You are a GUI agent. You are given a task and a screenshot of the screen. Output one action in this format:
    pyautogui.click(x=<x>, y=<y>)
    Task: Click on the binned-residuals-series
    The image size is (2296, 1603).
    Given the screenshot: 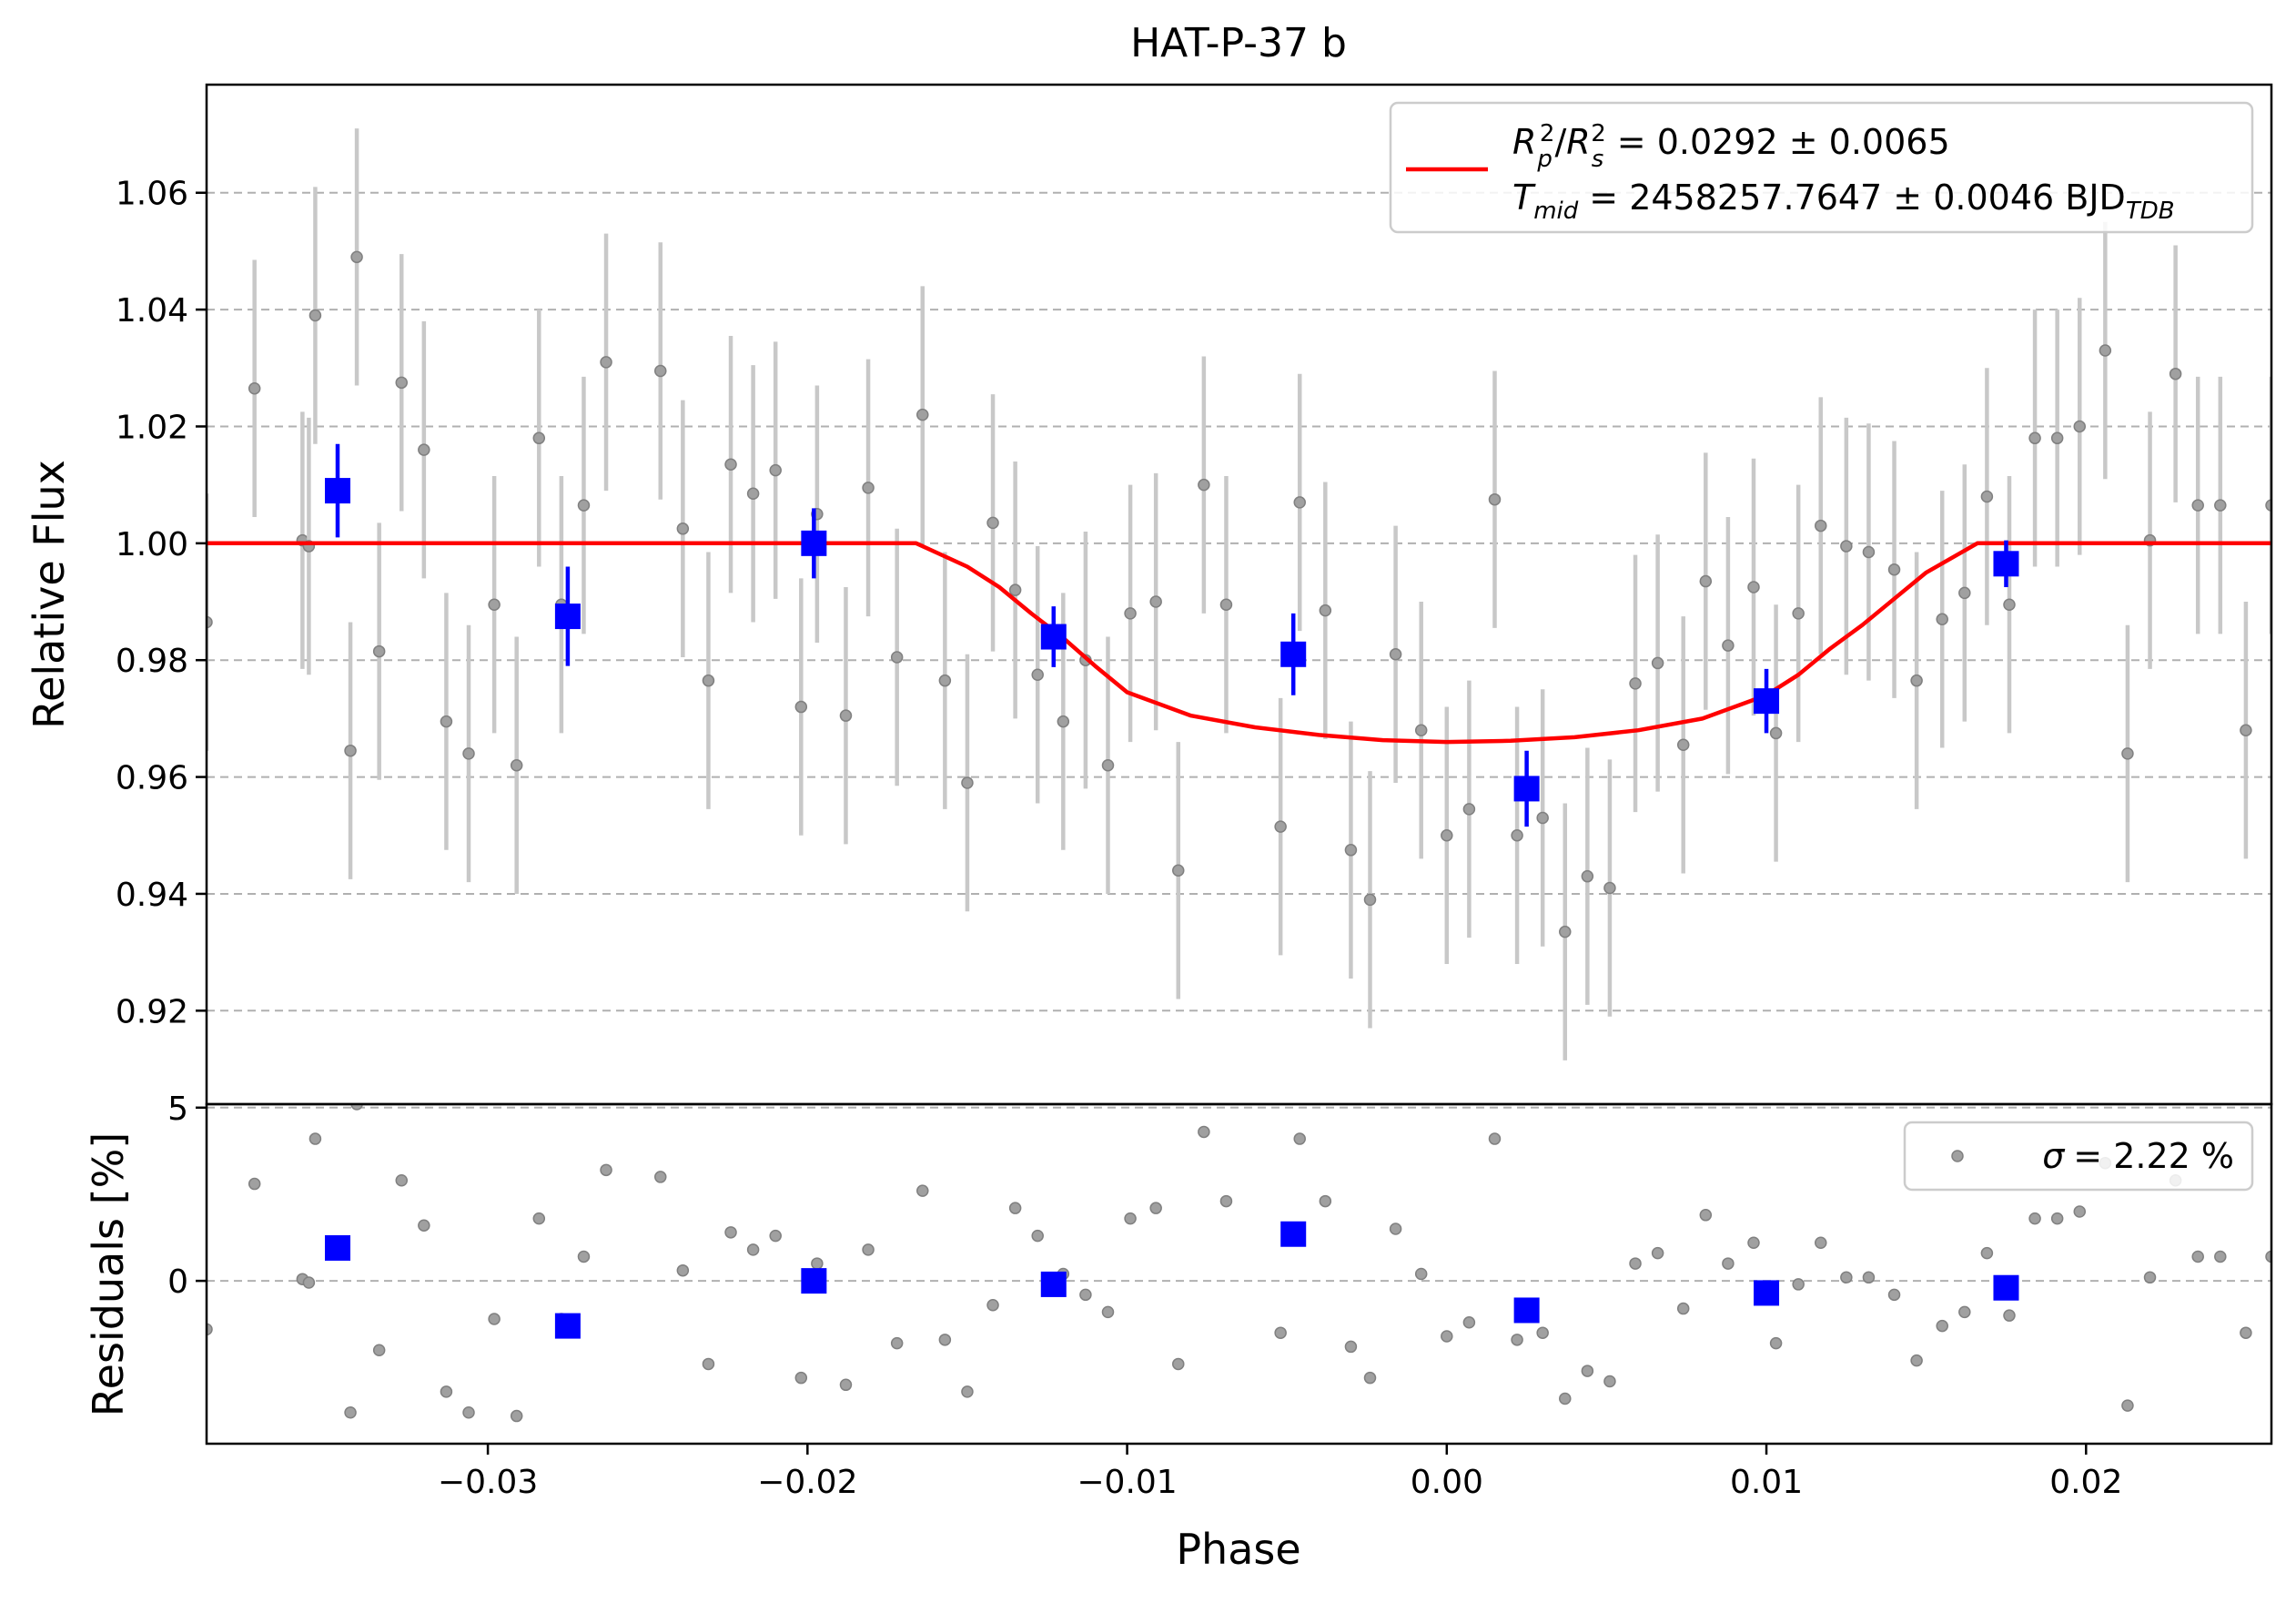 What is the action you would take?
    pyautogui.click(x=1172, y=1280)
    